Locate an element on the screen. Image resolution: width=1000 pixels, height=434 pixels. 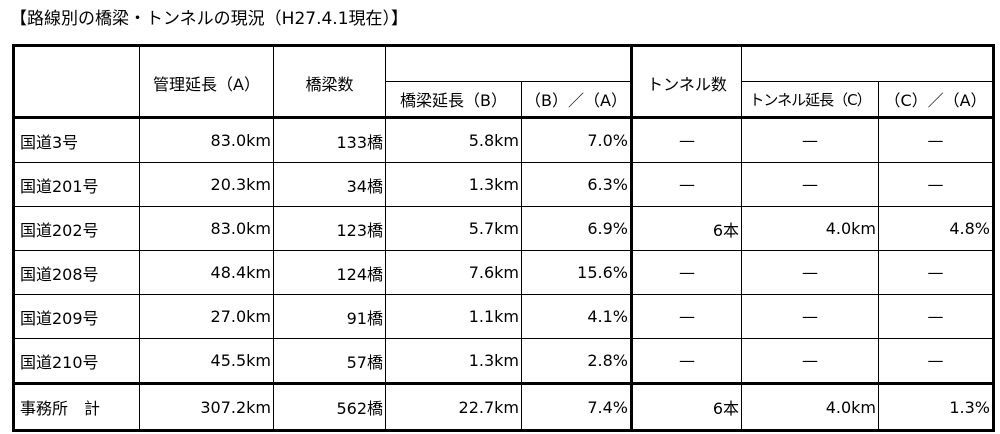
cell: 307.2km is located at coordinates (206, 406).